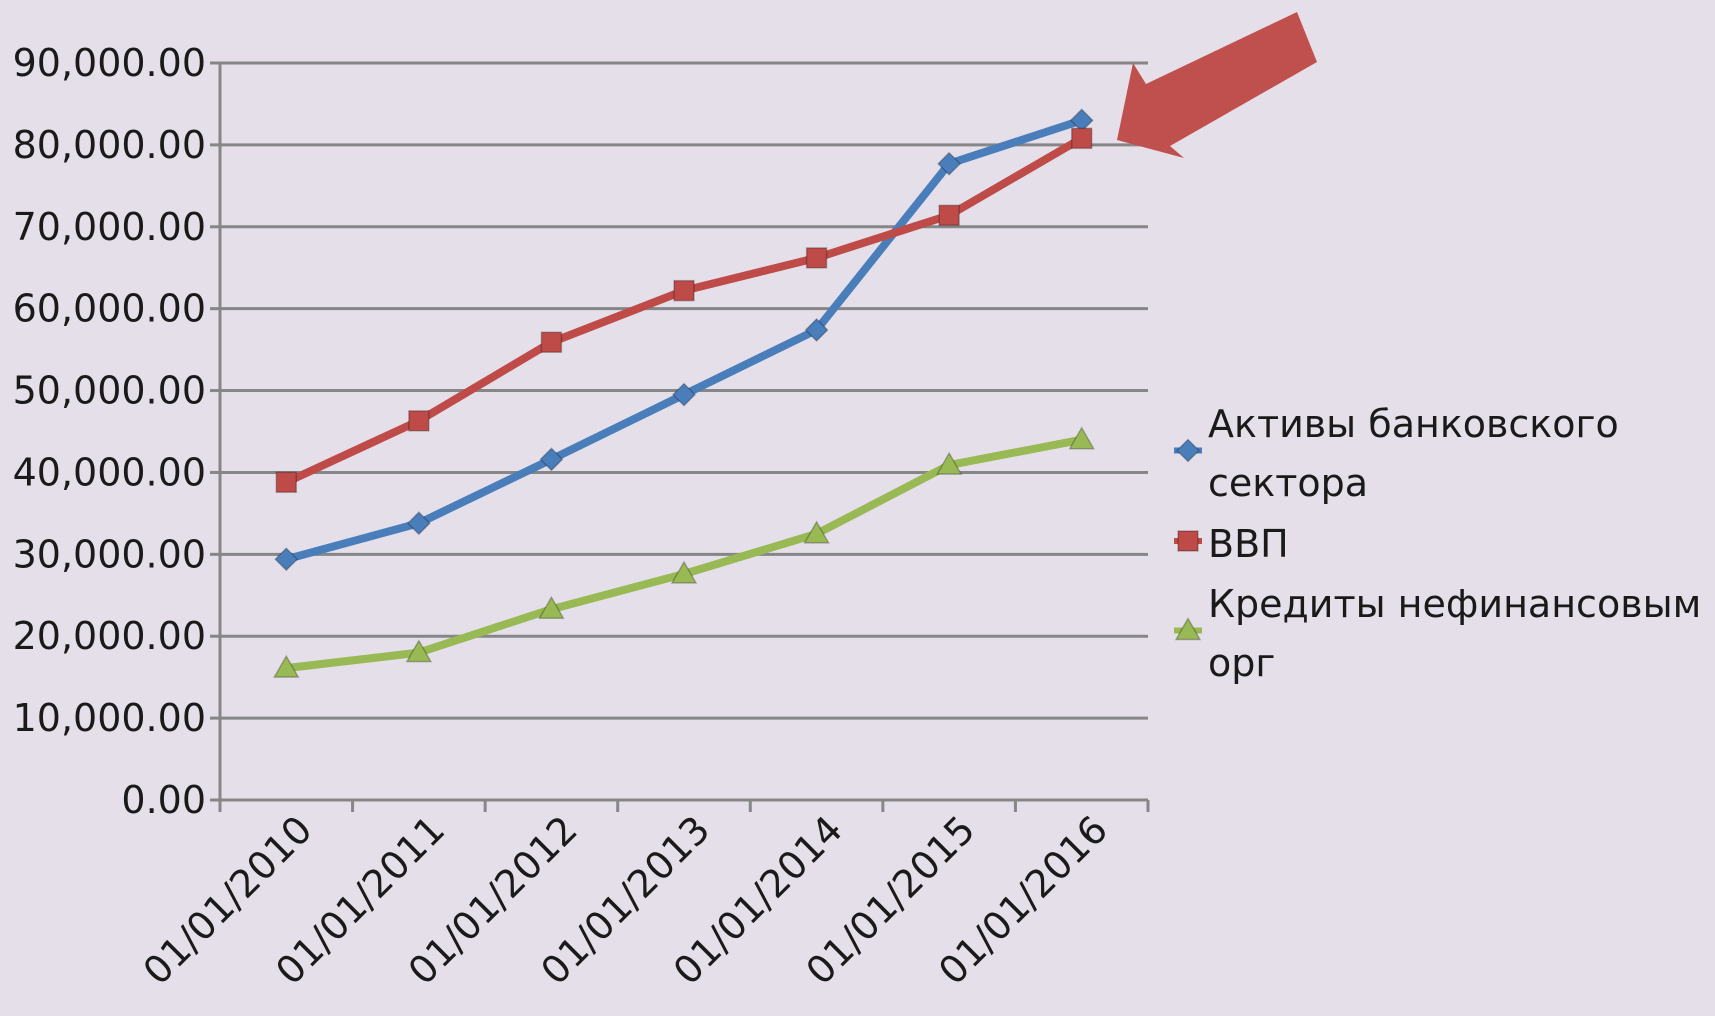 The height and width of the screenshot is (1016, 1715). I want to click on y-tick-label: 60,000.00, so click(109, 309).